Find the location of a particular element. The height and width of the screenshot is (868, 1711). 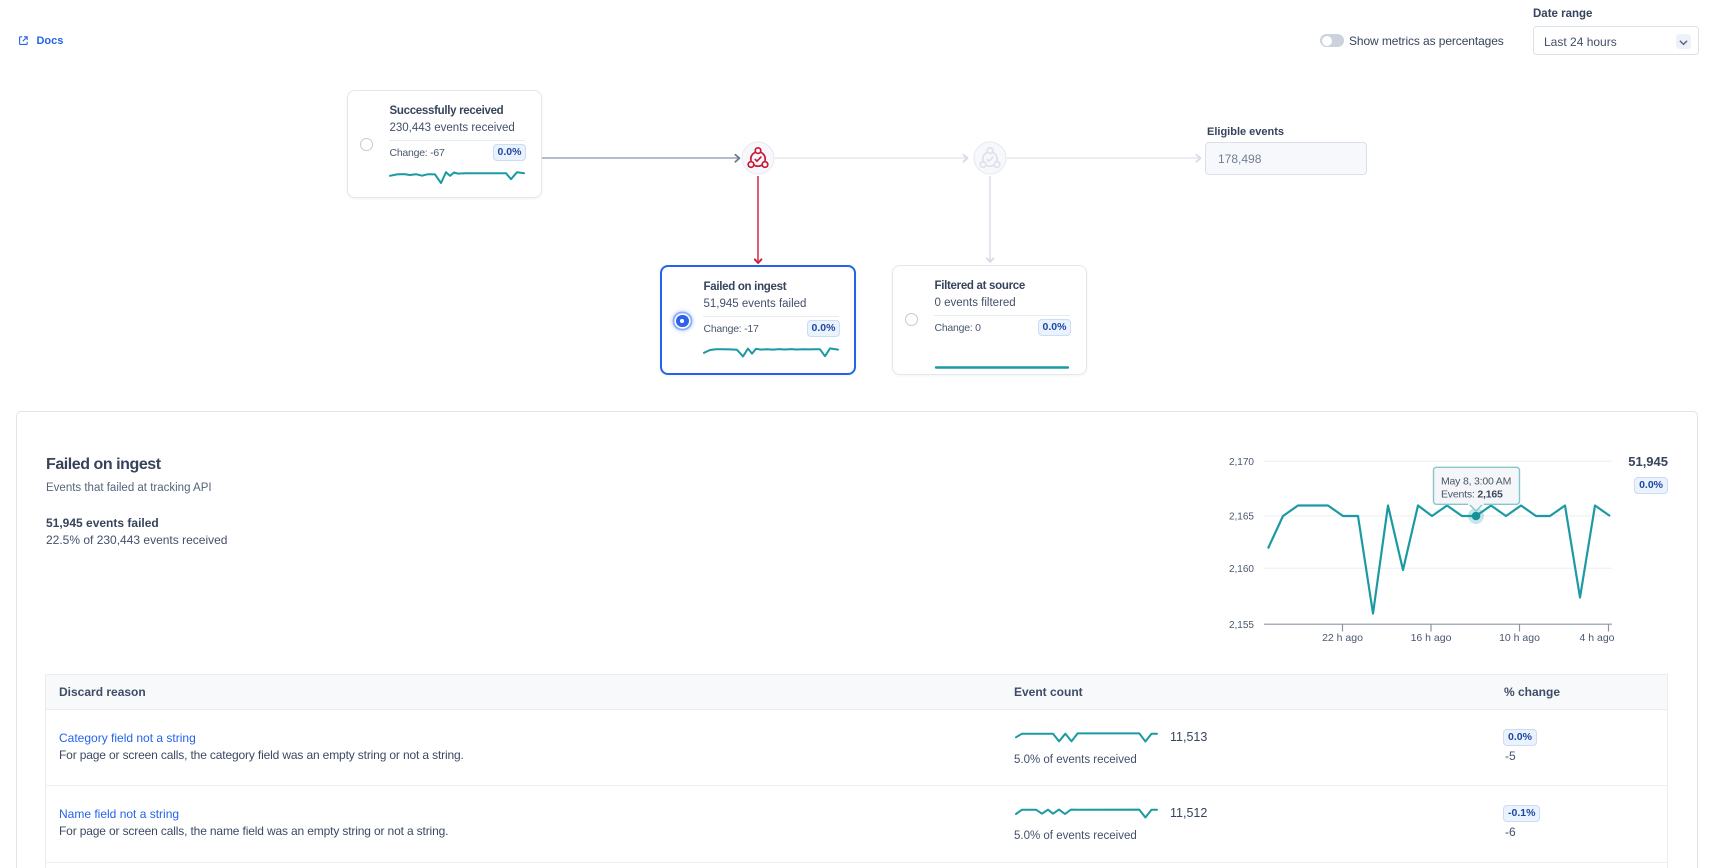

svg-text: Events: 2,165 is located at coordinates (1472, 495).